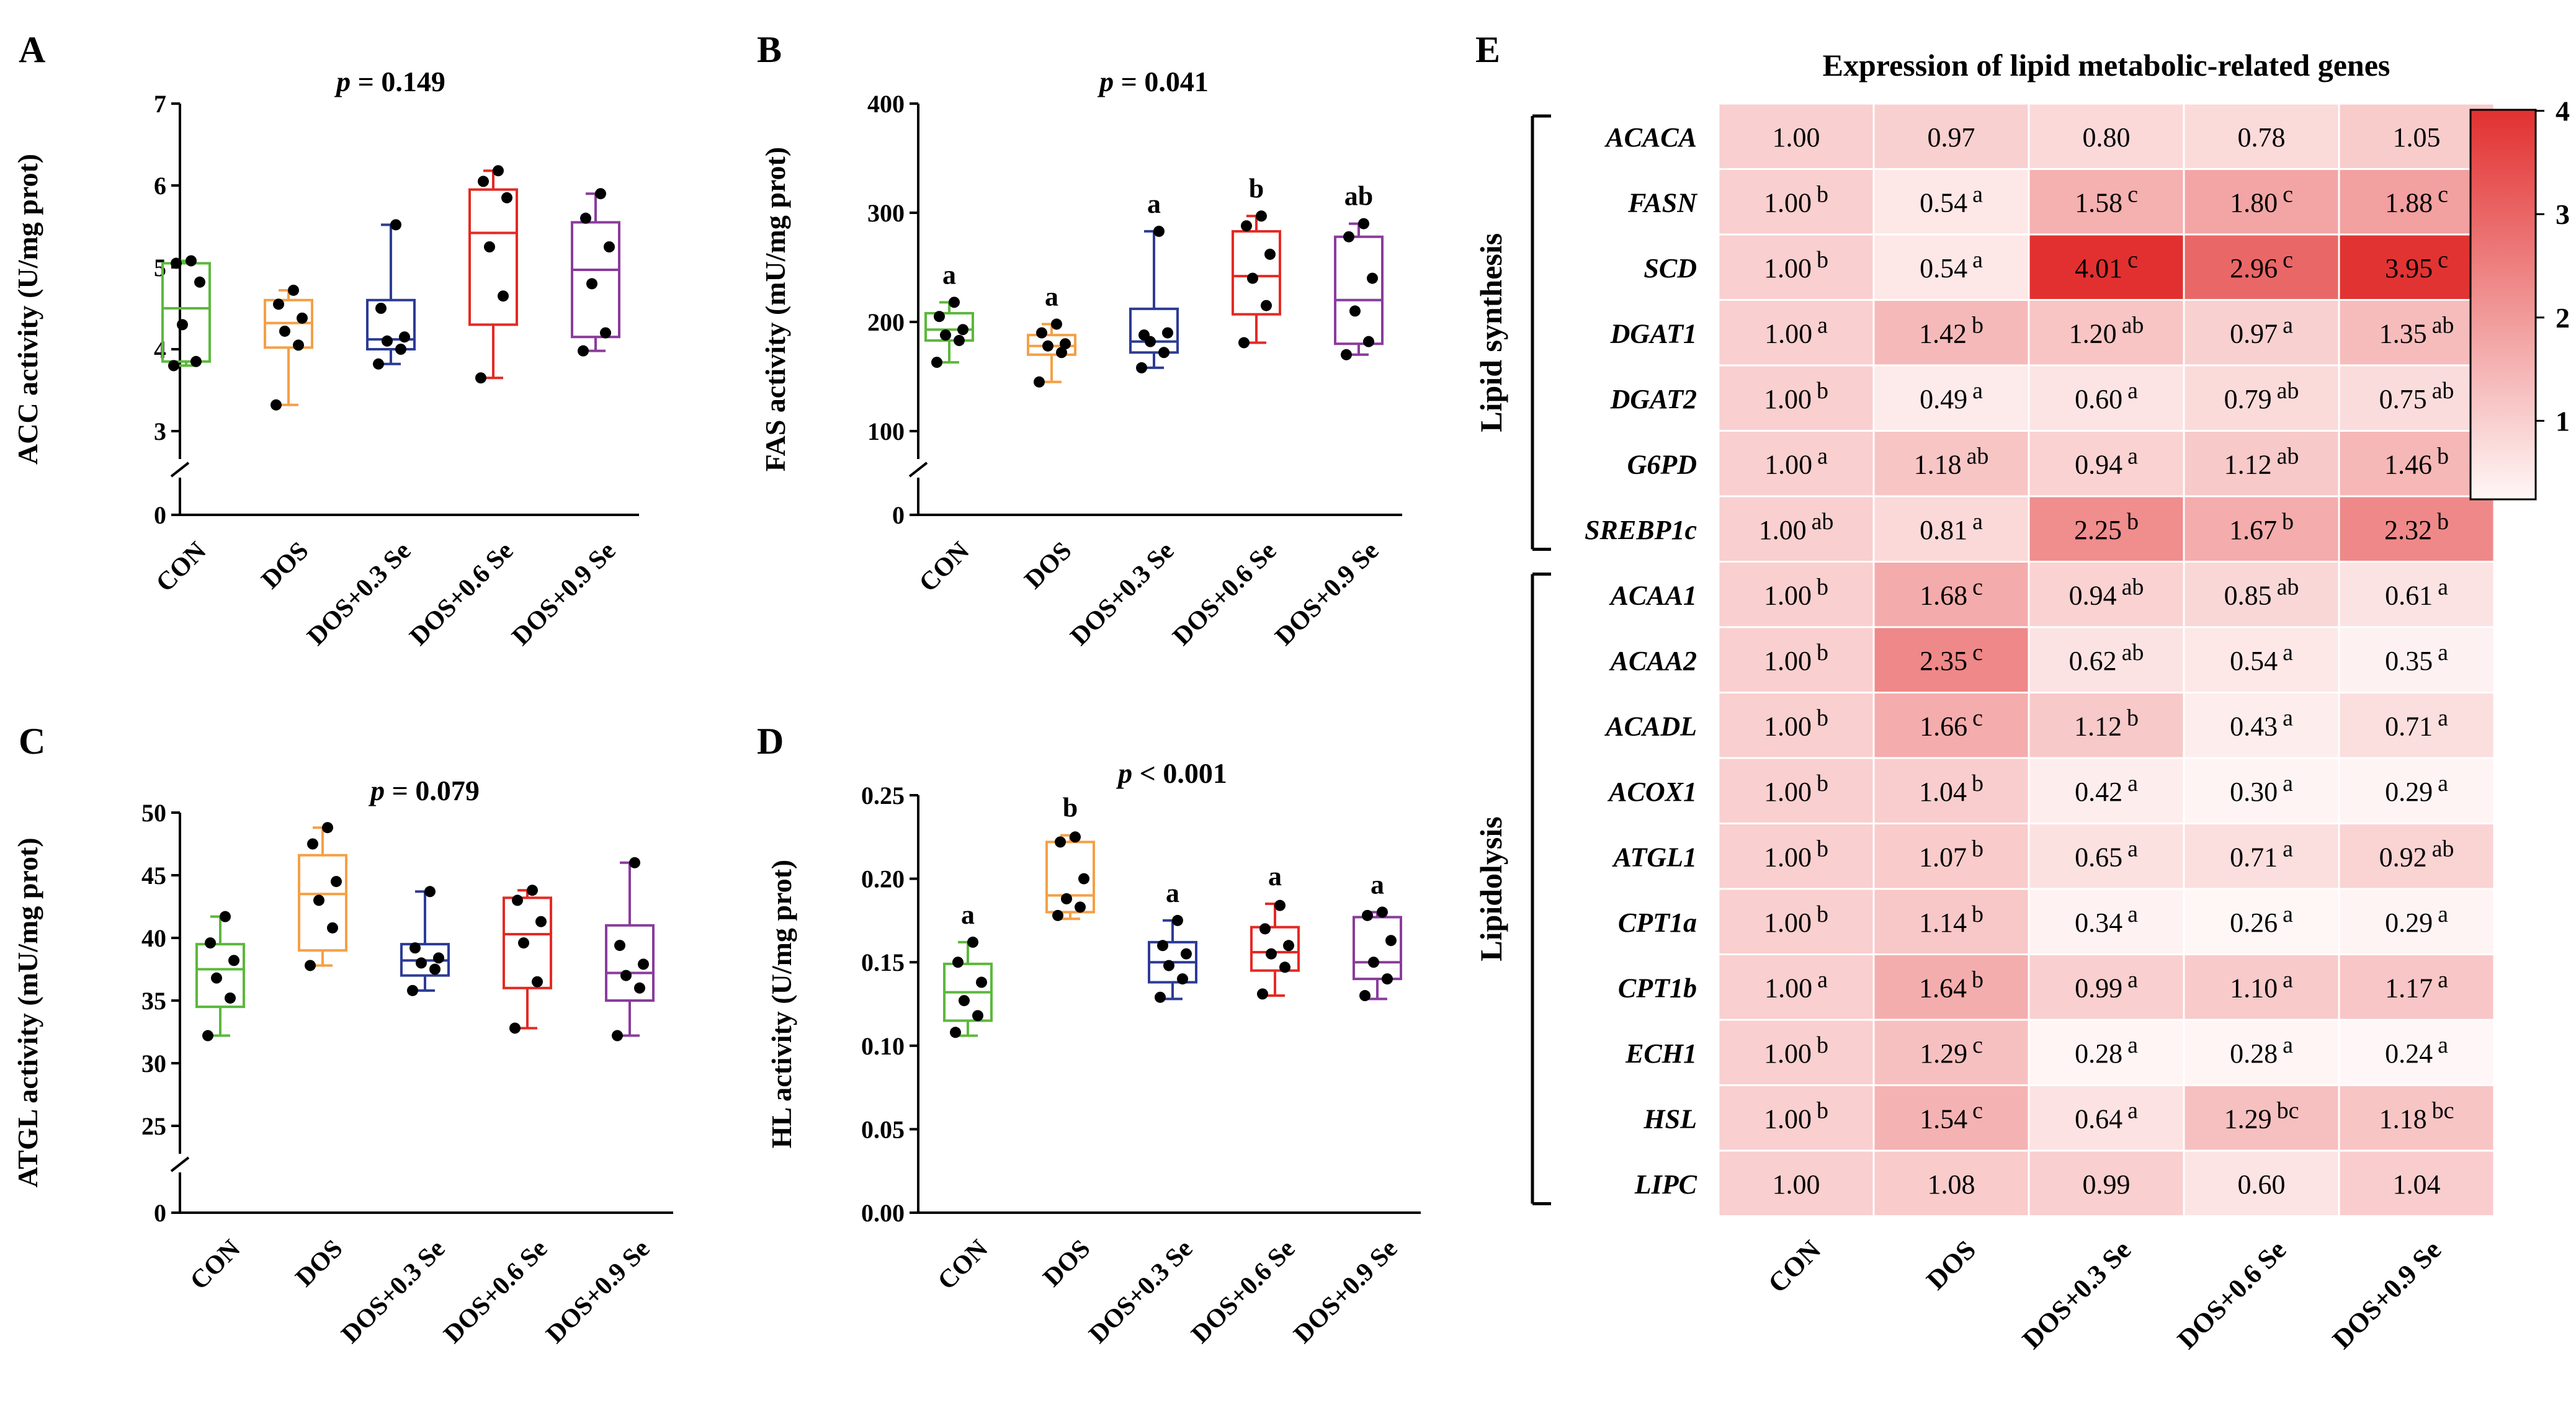  I want to click on cell-value: 0.54 a, so click(2261, 658).